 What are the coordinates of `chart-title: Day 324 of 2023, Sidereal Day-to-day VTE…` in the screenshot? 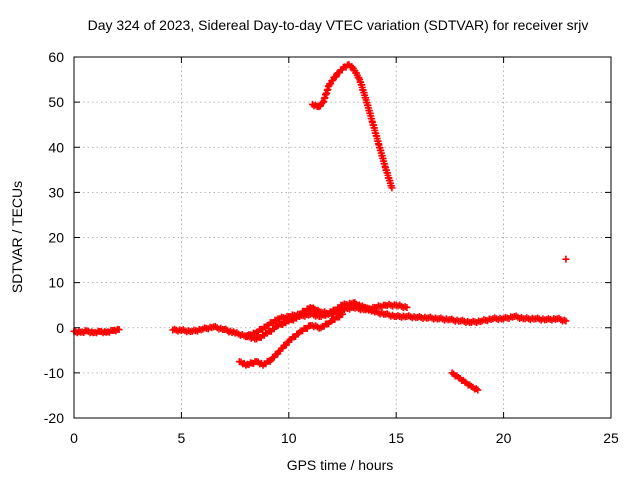 It's located at (338, 25).